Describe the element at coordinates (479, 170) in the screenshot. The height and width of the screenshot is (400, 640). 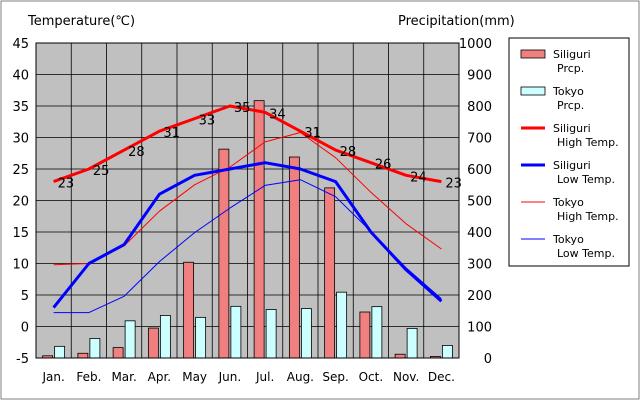
I see `right-tick-label: 600` at that location.